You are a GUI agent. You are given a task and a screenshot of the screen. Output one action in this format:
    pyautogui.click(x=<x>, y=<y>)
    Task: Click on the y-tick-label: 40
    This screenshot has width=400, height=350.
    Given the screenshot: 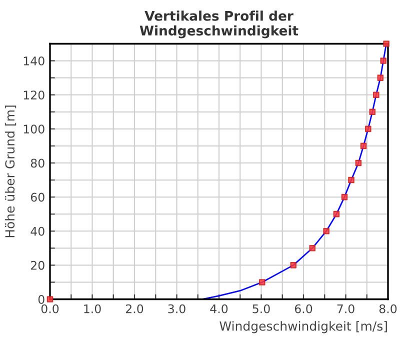 What is the action you would take?
    pyautogui.click(x=37, y=231)
    